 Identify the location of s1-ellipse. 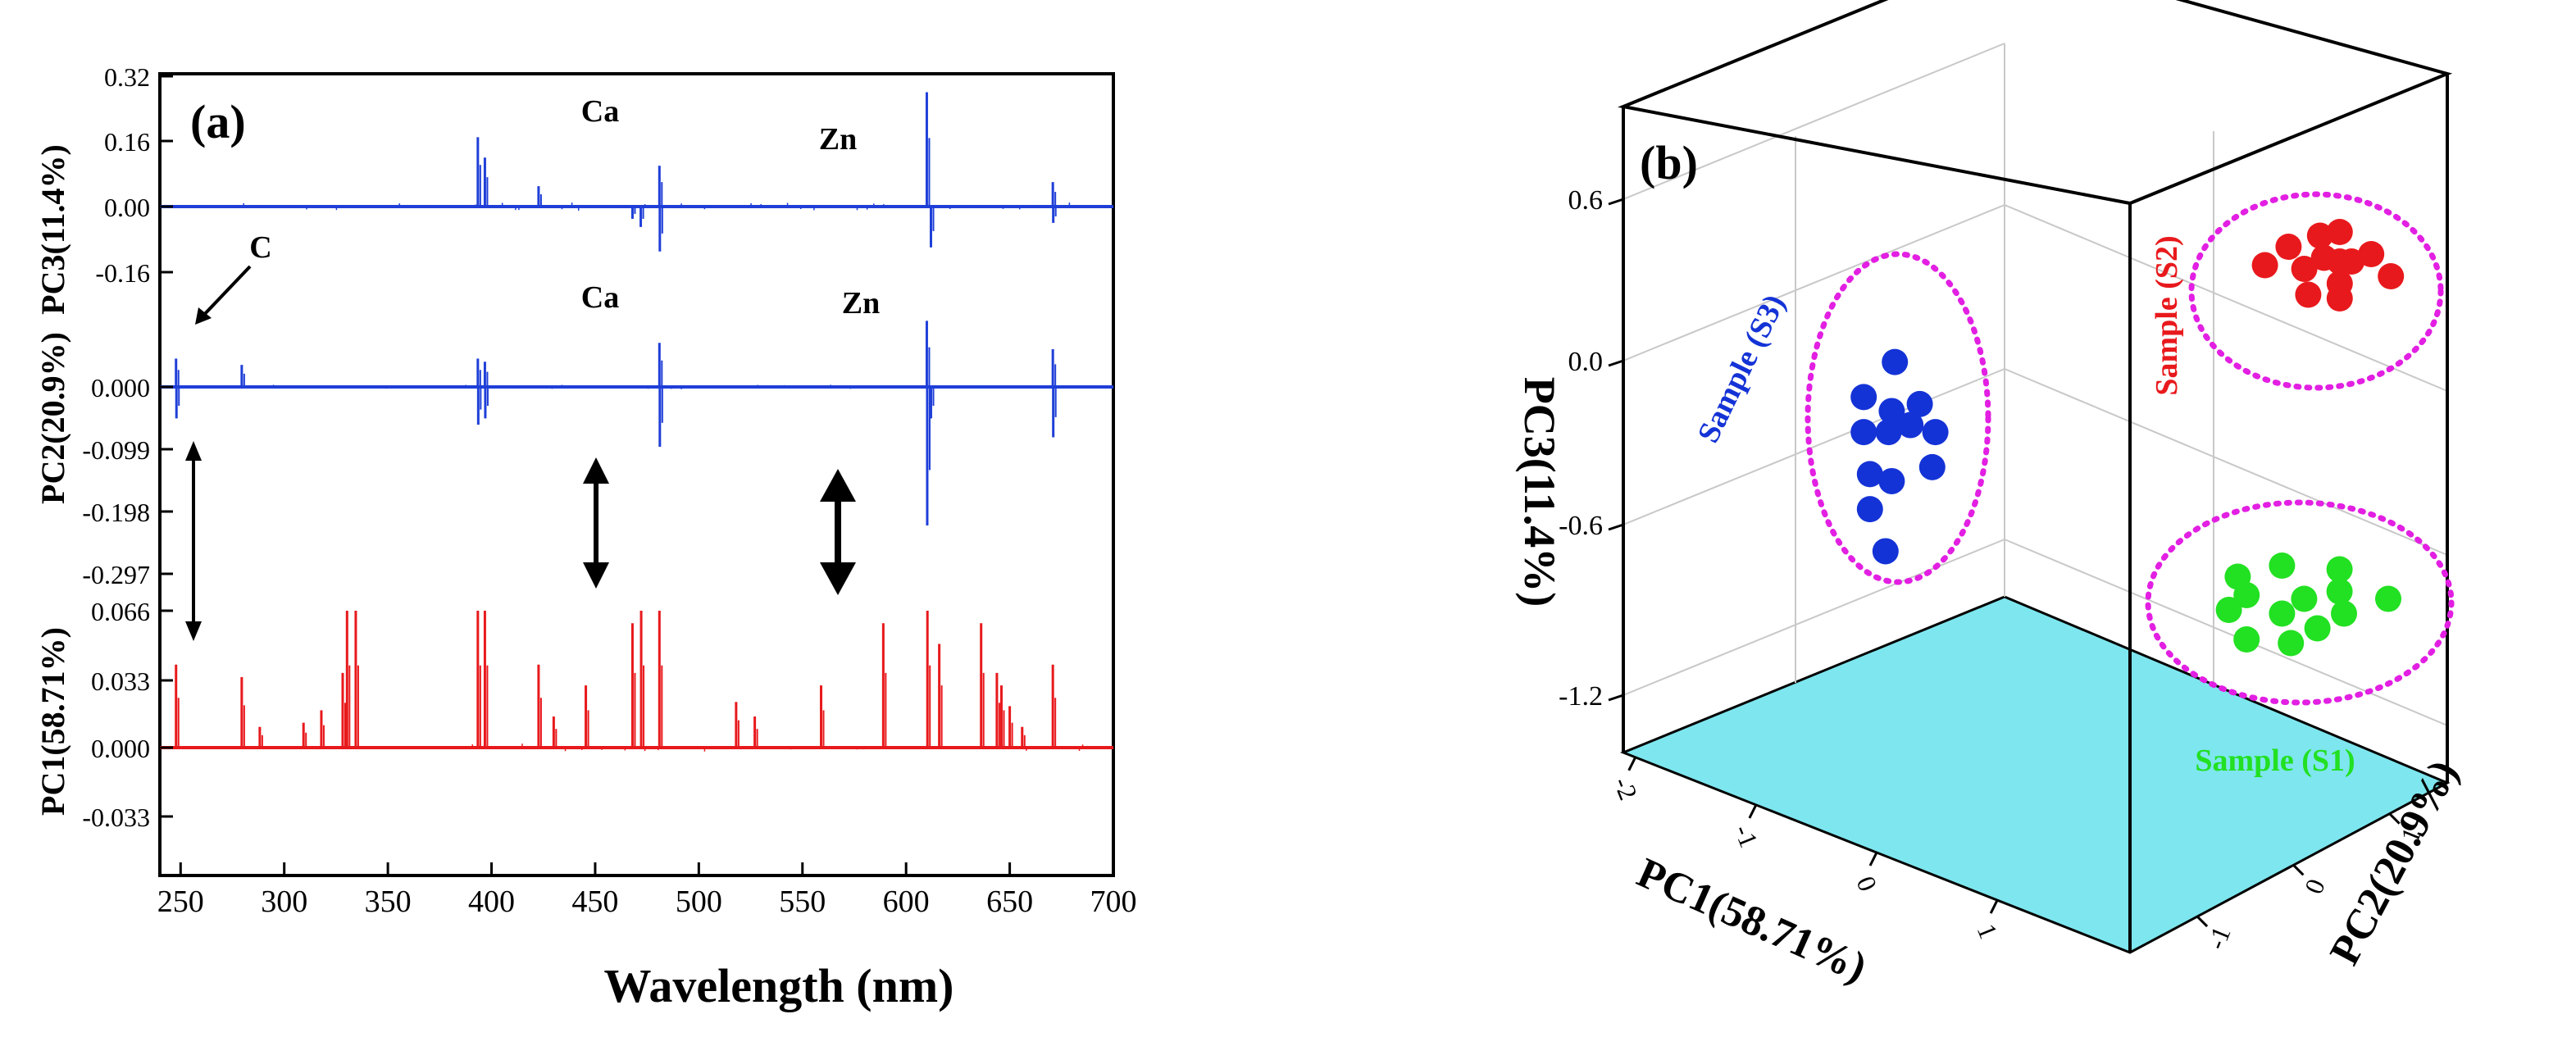
(2300, 603).